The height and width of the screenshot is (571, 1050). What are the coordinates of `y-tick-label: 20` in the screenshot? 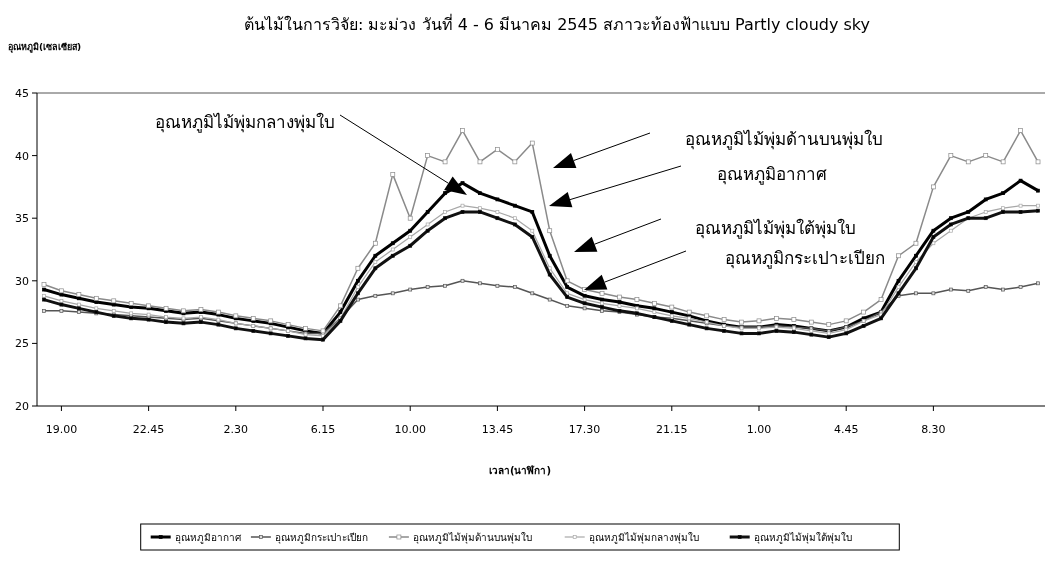 It's located at (22, 406).